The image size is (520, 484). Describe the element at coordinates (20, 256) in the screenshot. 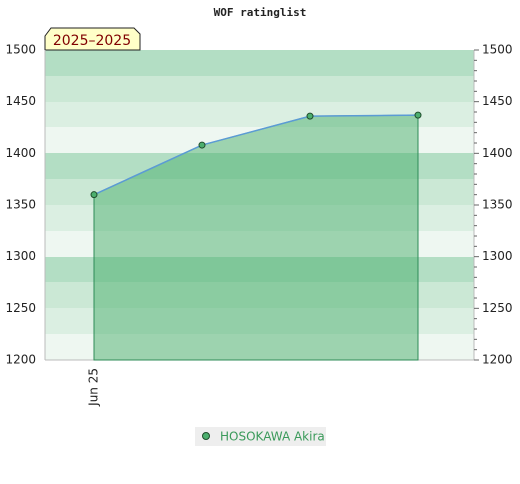

I see `y-tick-label: 1300` at that location.